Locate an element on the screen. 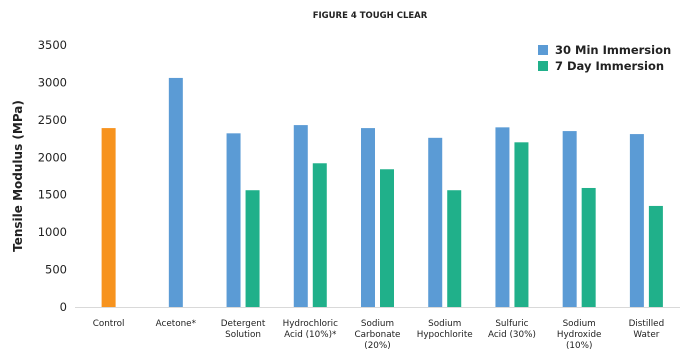 The height and width of the screenshot is (358, 680). legend-label: 7 Day Immersion is located at coordinates (609, 66).